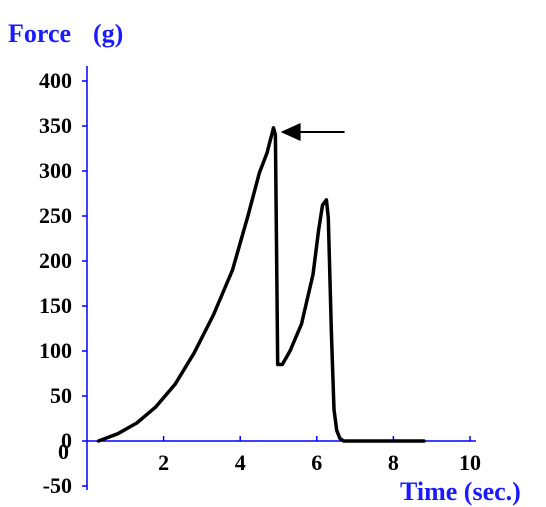 The height and width of the screenshot is (507, 546). I want to click on x-ticks-group: 0 2 4 6 8 10, so click(269, 455).